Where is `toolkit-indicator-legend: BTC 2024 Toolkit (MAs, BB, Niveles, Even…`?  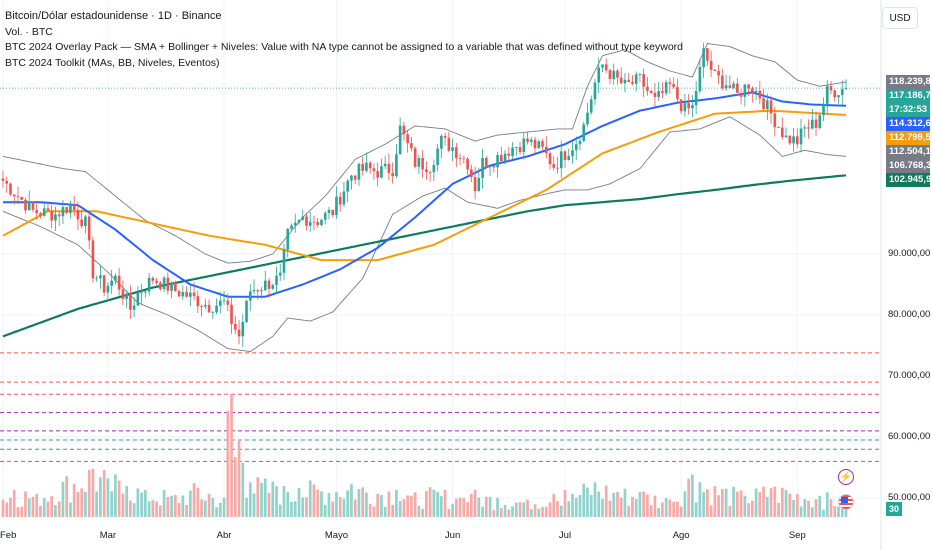 toolkit-indicator-legend: BTC 2024 Toolkit (MAs, BB, Niveles, Even… is located at coordinates (112, 62).